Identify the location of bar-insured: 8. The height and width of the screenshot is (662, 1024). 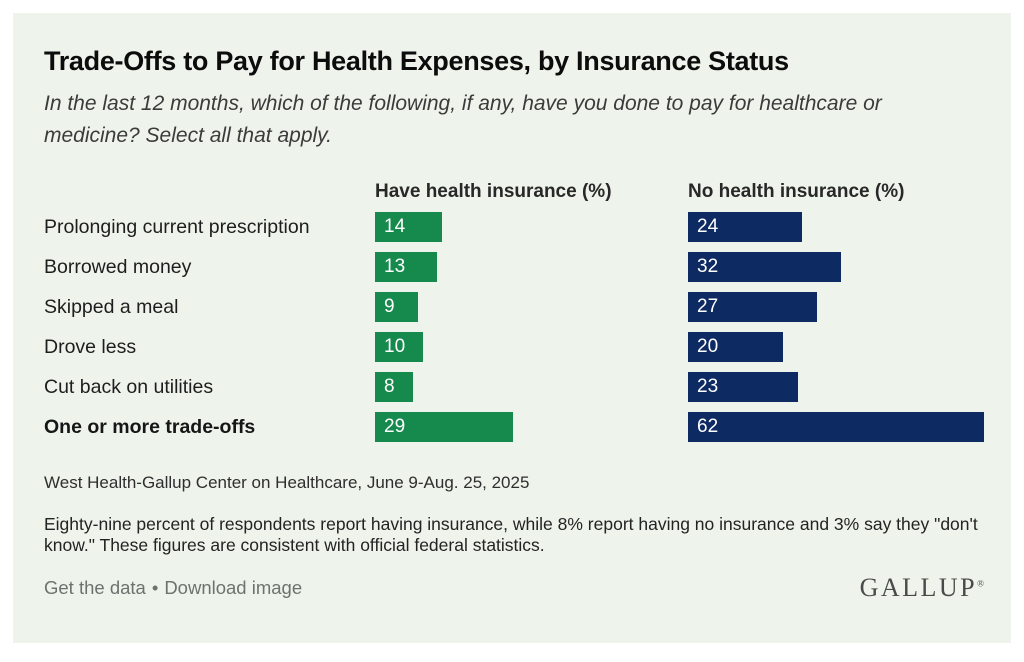
(394, 386).